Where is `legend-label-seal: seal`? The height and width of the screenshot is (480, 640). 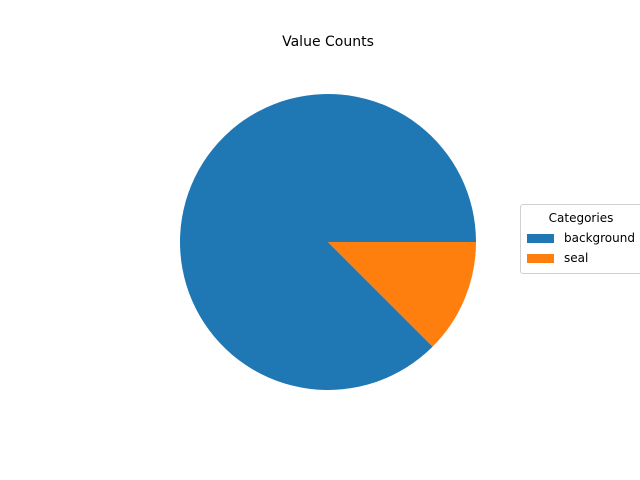 legend-label-seal: seal is located at coordinates (576, 258).